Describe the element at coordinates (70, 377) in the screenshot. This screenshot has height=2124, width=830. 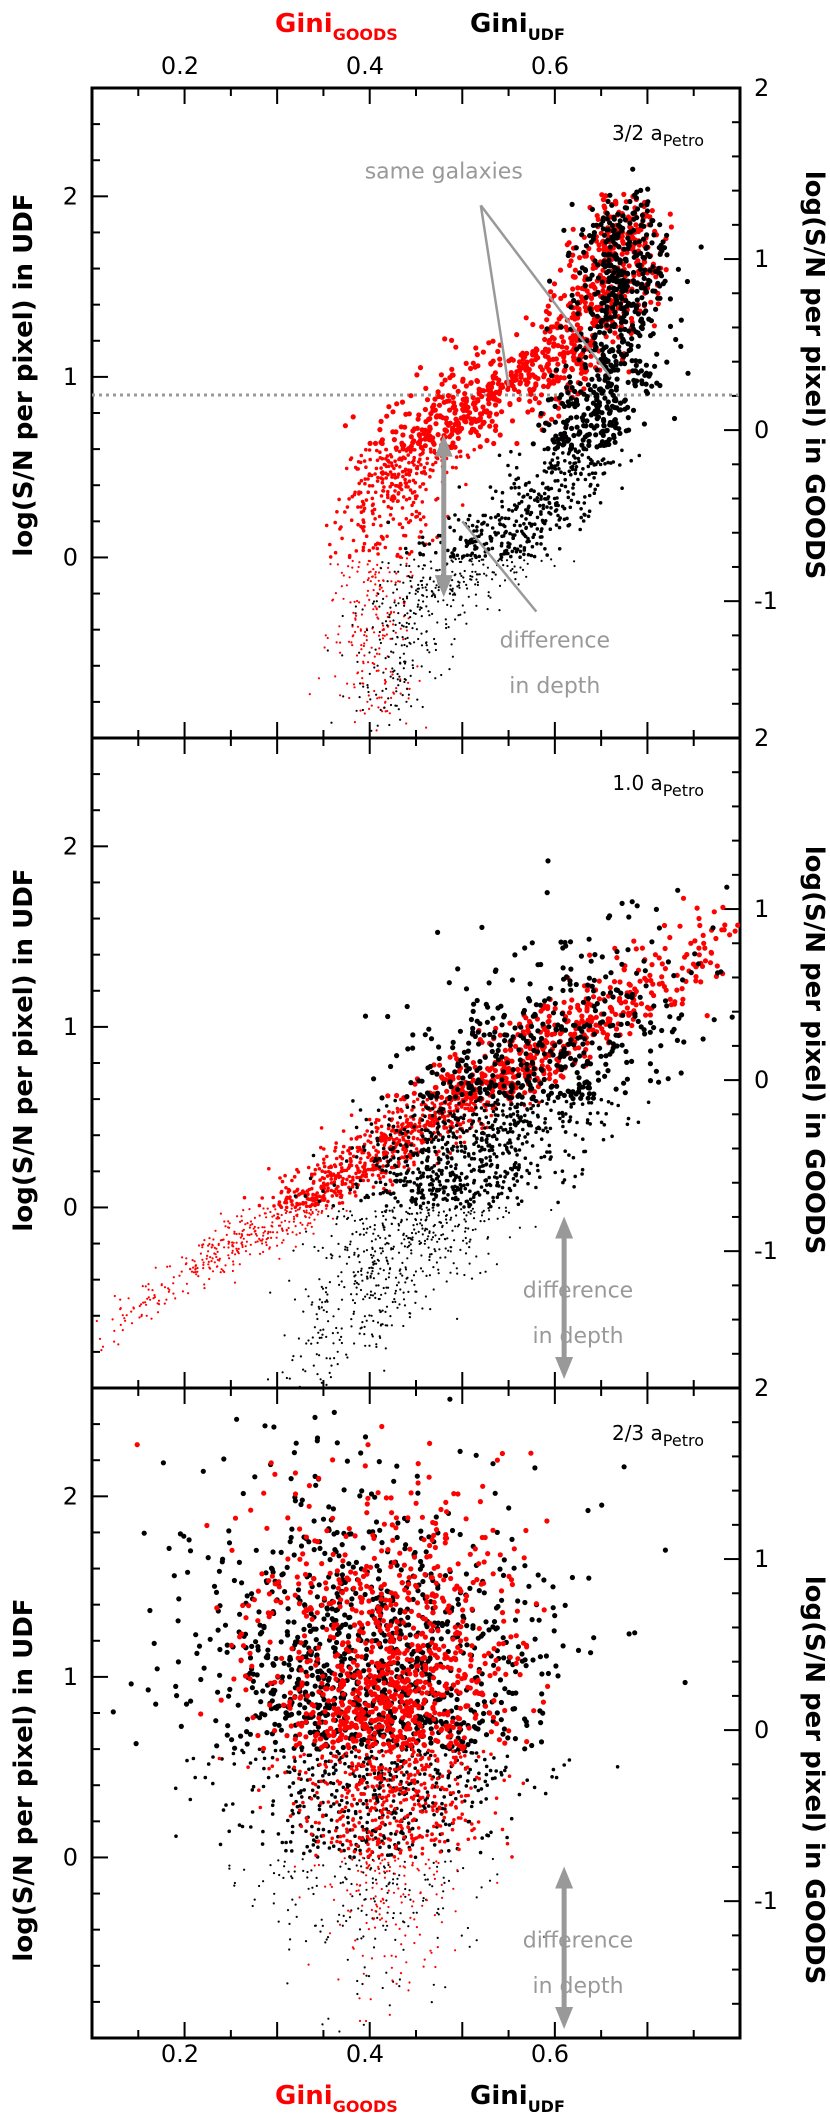
I see `y-left-tick-label: 1` at that location.